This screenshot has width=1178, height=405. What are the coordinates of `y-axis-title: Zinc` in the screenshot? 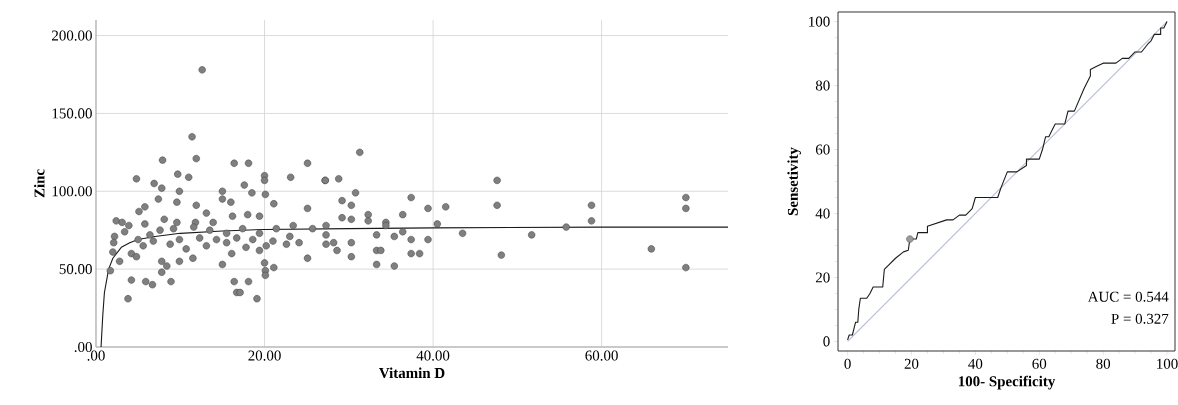 It's located at (39, 183).